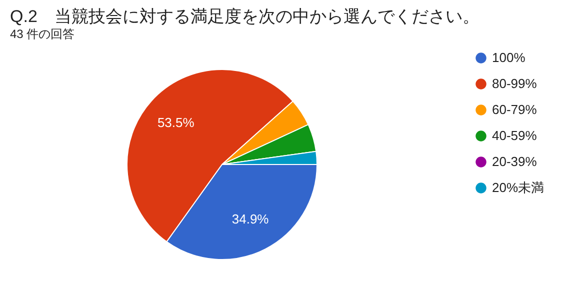 This screenshot has width=565, height=286. Describe the element at coordinates (515, 161) in the screenshot. I see `legend-label: 20-39%` at that location.